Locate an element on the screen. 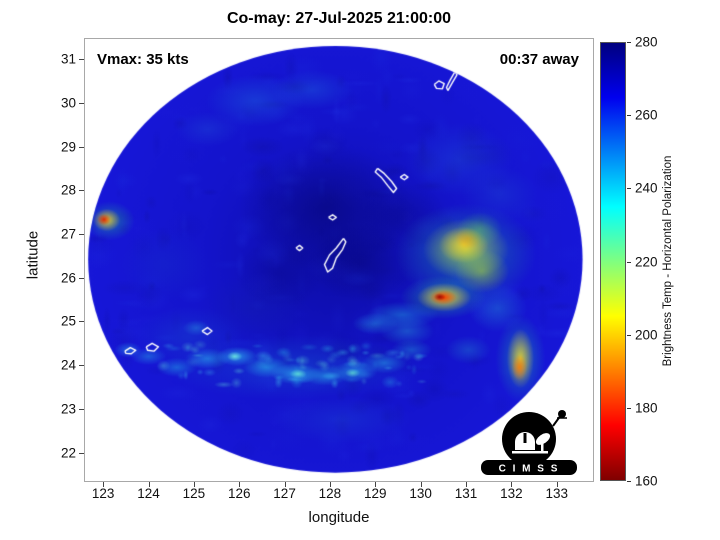 This screenshot has height=540, width=720. cimss-logo-text: C I M S S is located at coordinates (529, 469).